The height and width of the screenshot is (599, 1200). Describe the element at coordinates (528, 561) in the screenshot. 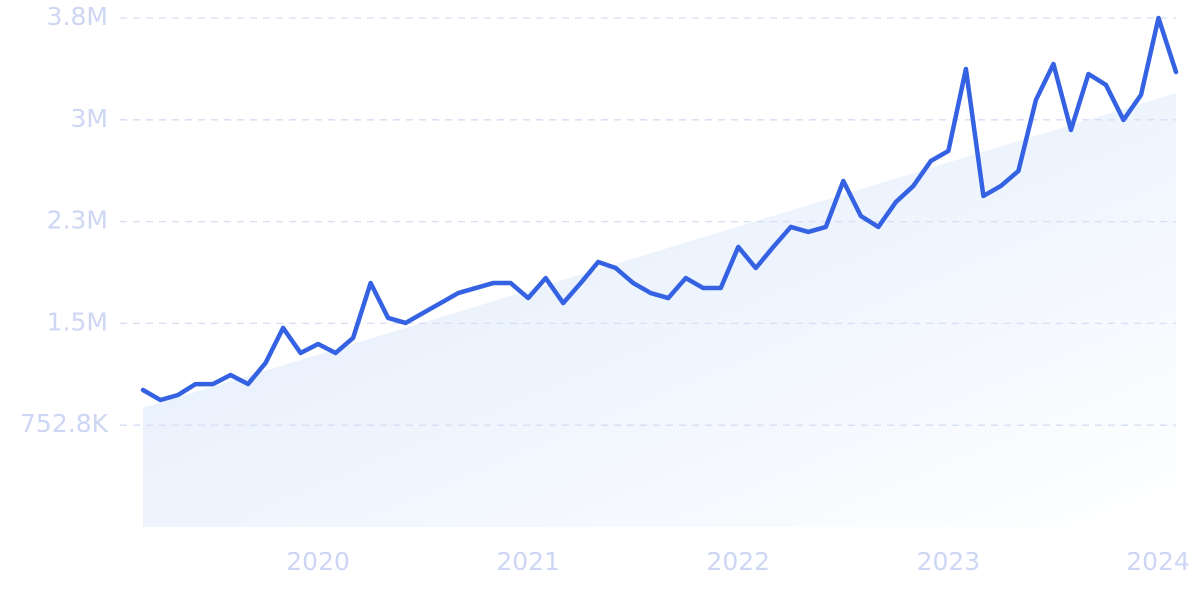

I see `x-tick-label: 2021` at that location.